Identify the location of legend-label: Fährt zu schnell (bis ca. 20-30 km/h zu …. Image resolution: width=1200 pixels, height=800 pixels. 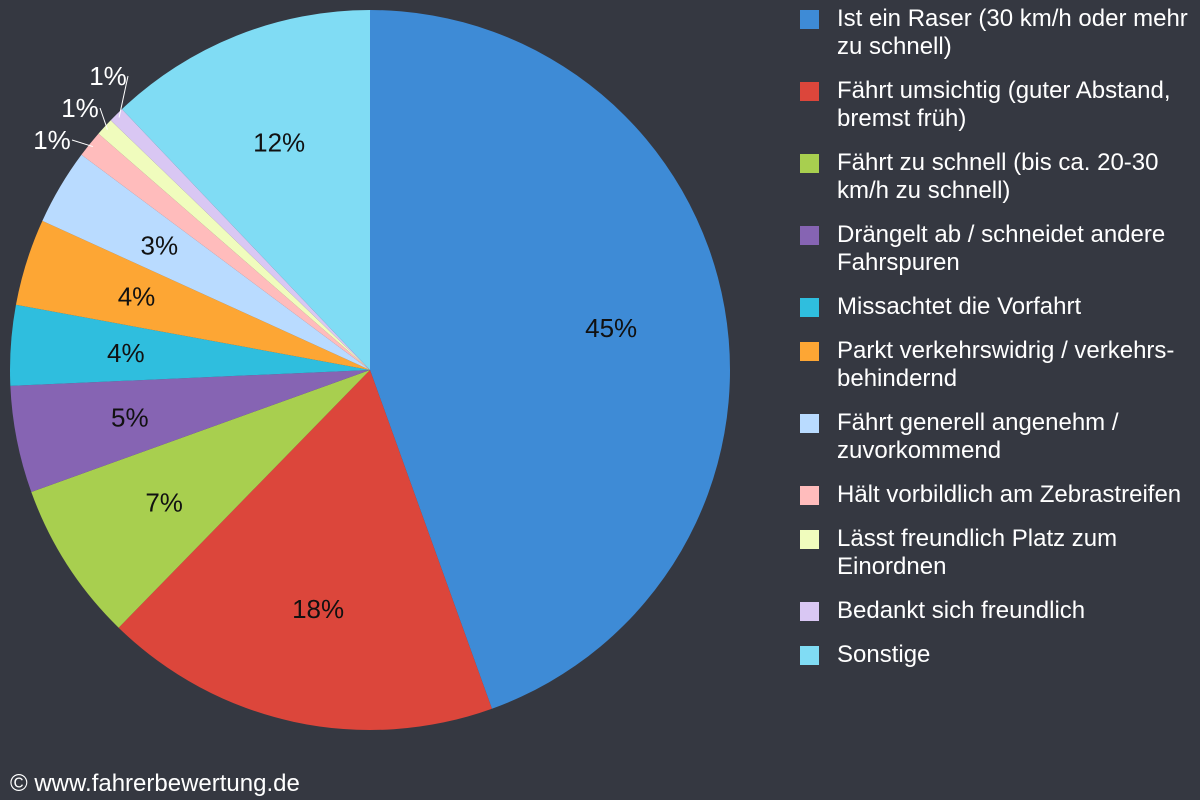
(998, 176).